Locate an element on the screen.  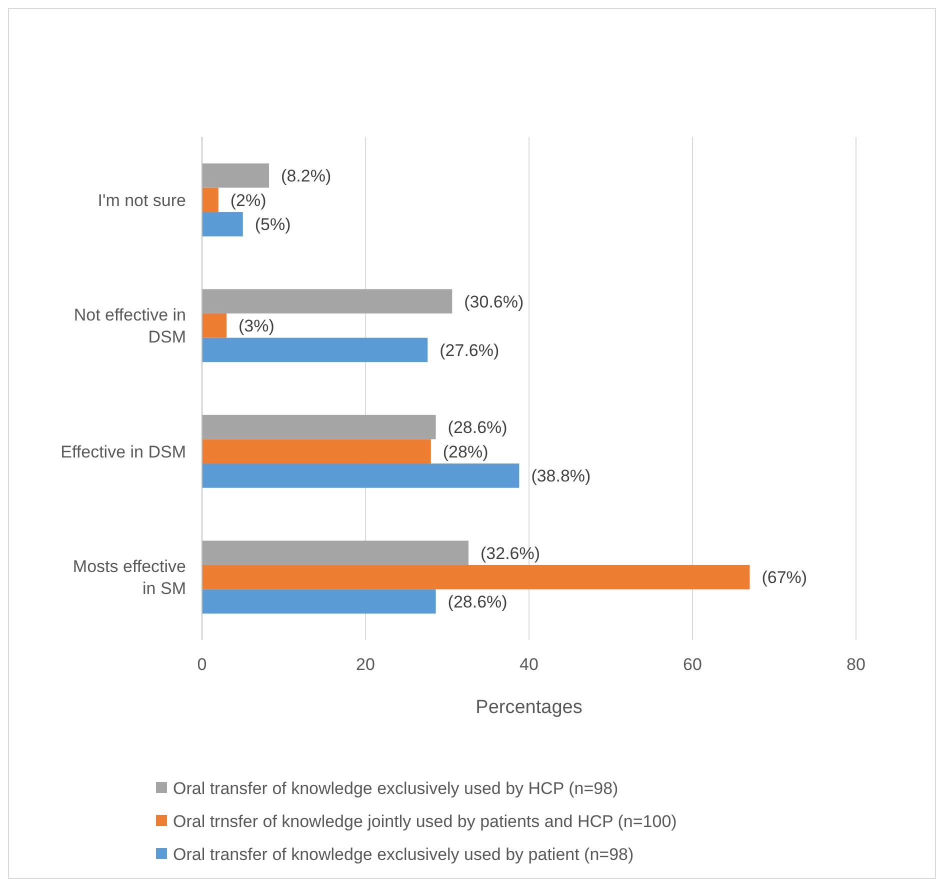
x-tick-label: 0 is located at coordinates (202, 664).